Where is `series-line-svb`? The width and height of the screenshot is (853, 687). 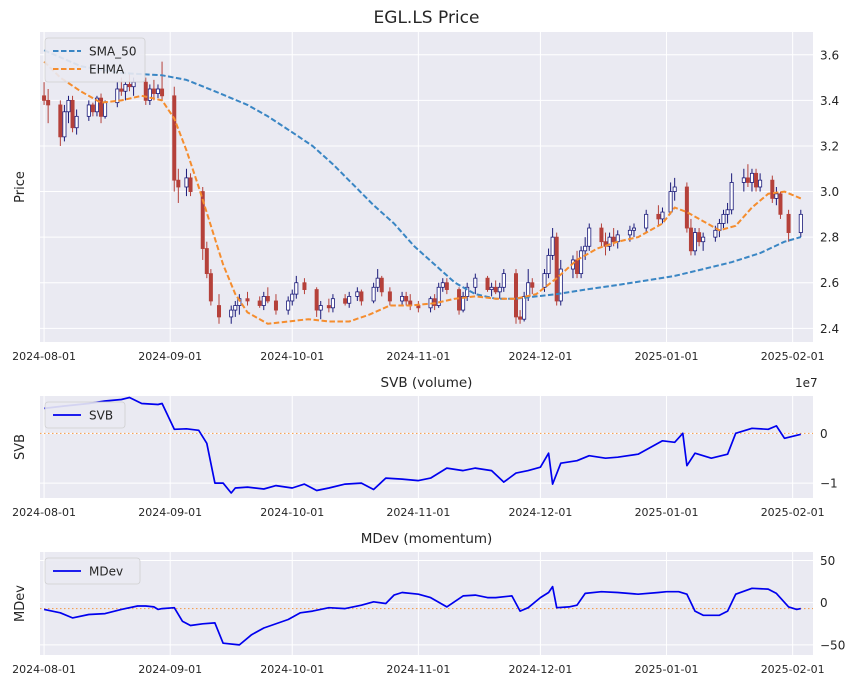 series-line-svb is located at coordinates (423, 445).